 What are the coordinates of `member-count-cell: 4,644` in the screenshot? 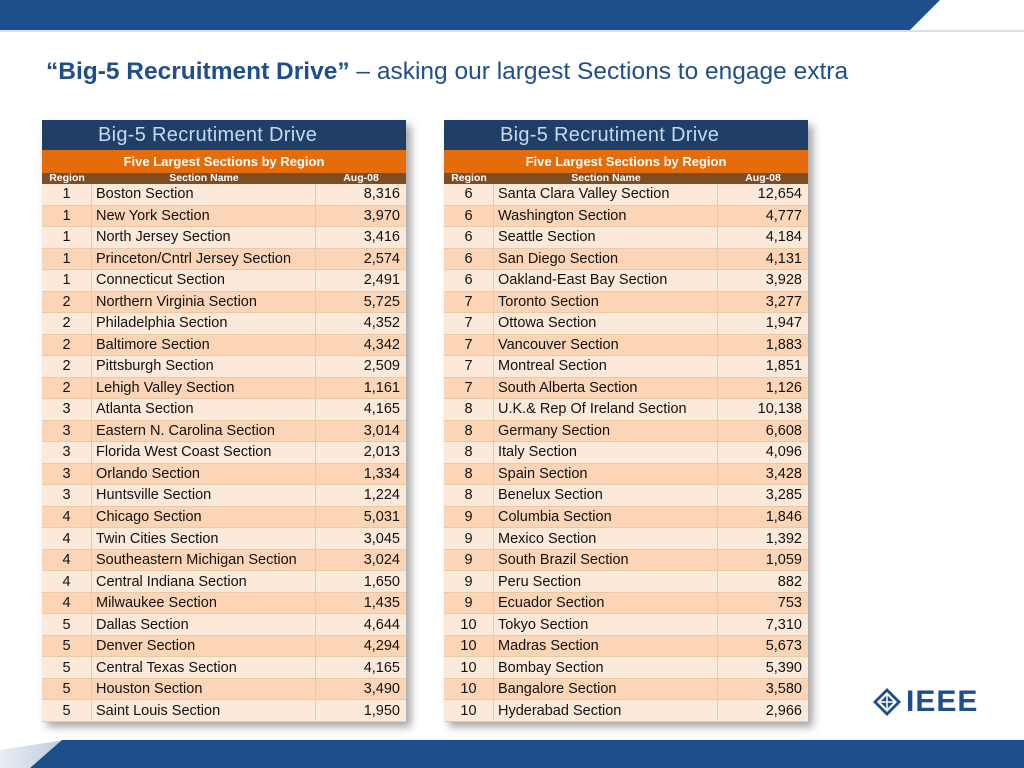 It's located at (381, 624).